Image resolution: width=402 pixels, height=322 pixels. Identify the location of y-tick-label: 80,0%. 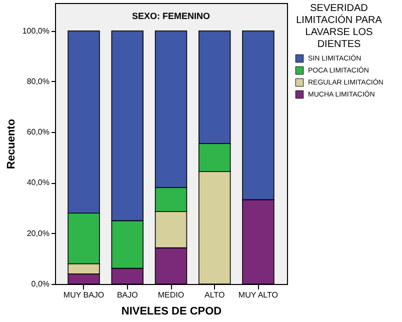
(38, 81).